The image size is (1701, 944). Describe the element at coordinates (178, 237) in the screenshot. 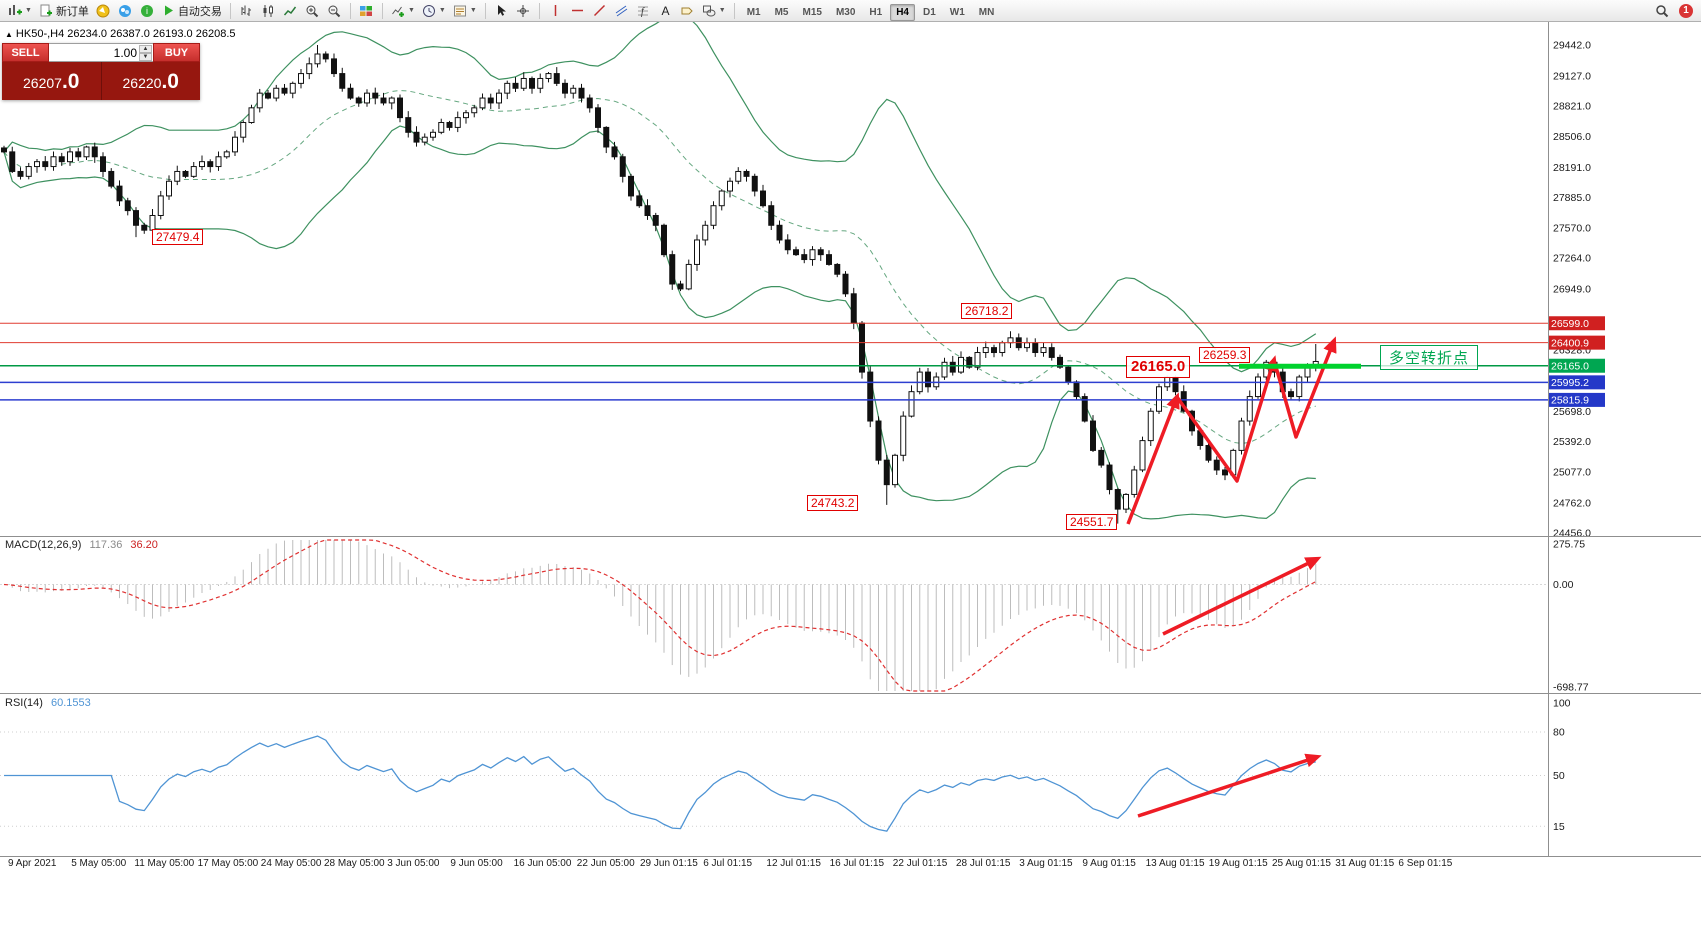

I see `price-callout: 27479.4` at that location.